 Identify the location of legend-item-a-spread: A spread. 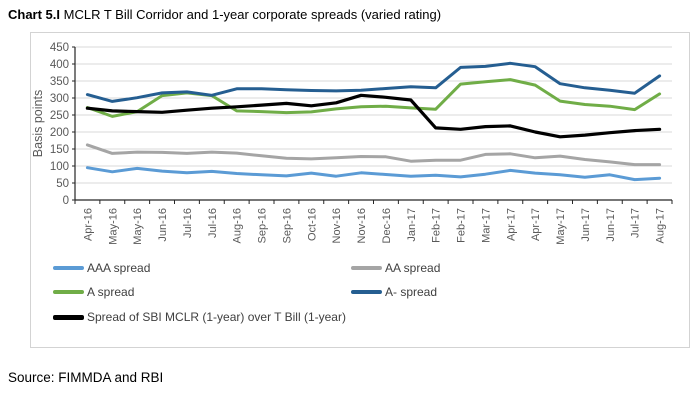
(93, 292).